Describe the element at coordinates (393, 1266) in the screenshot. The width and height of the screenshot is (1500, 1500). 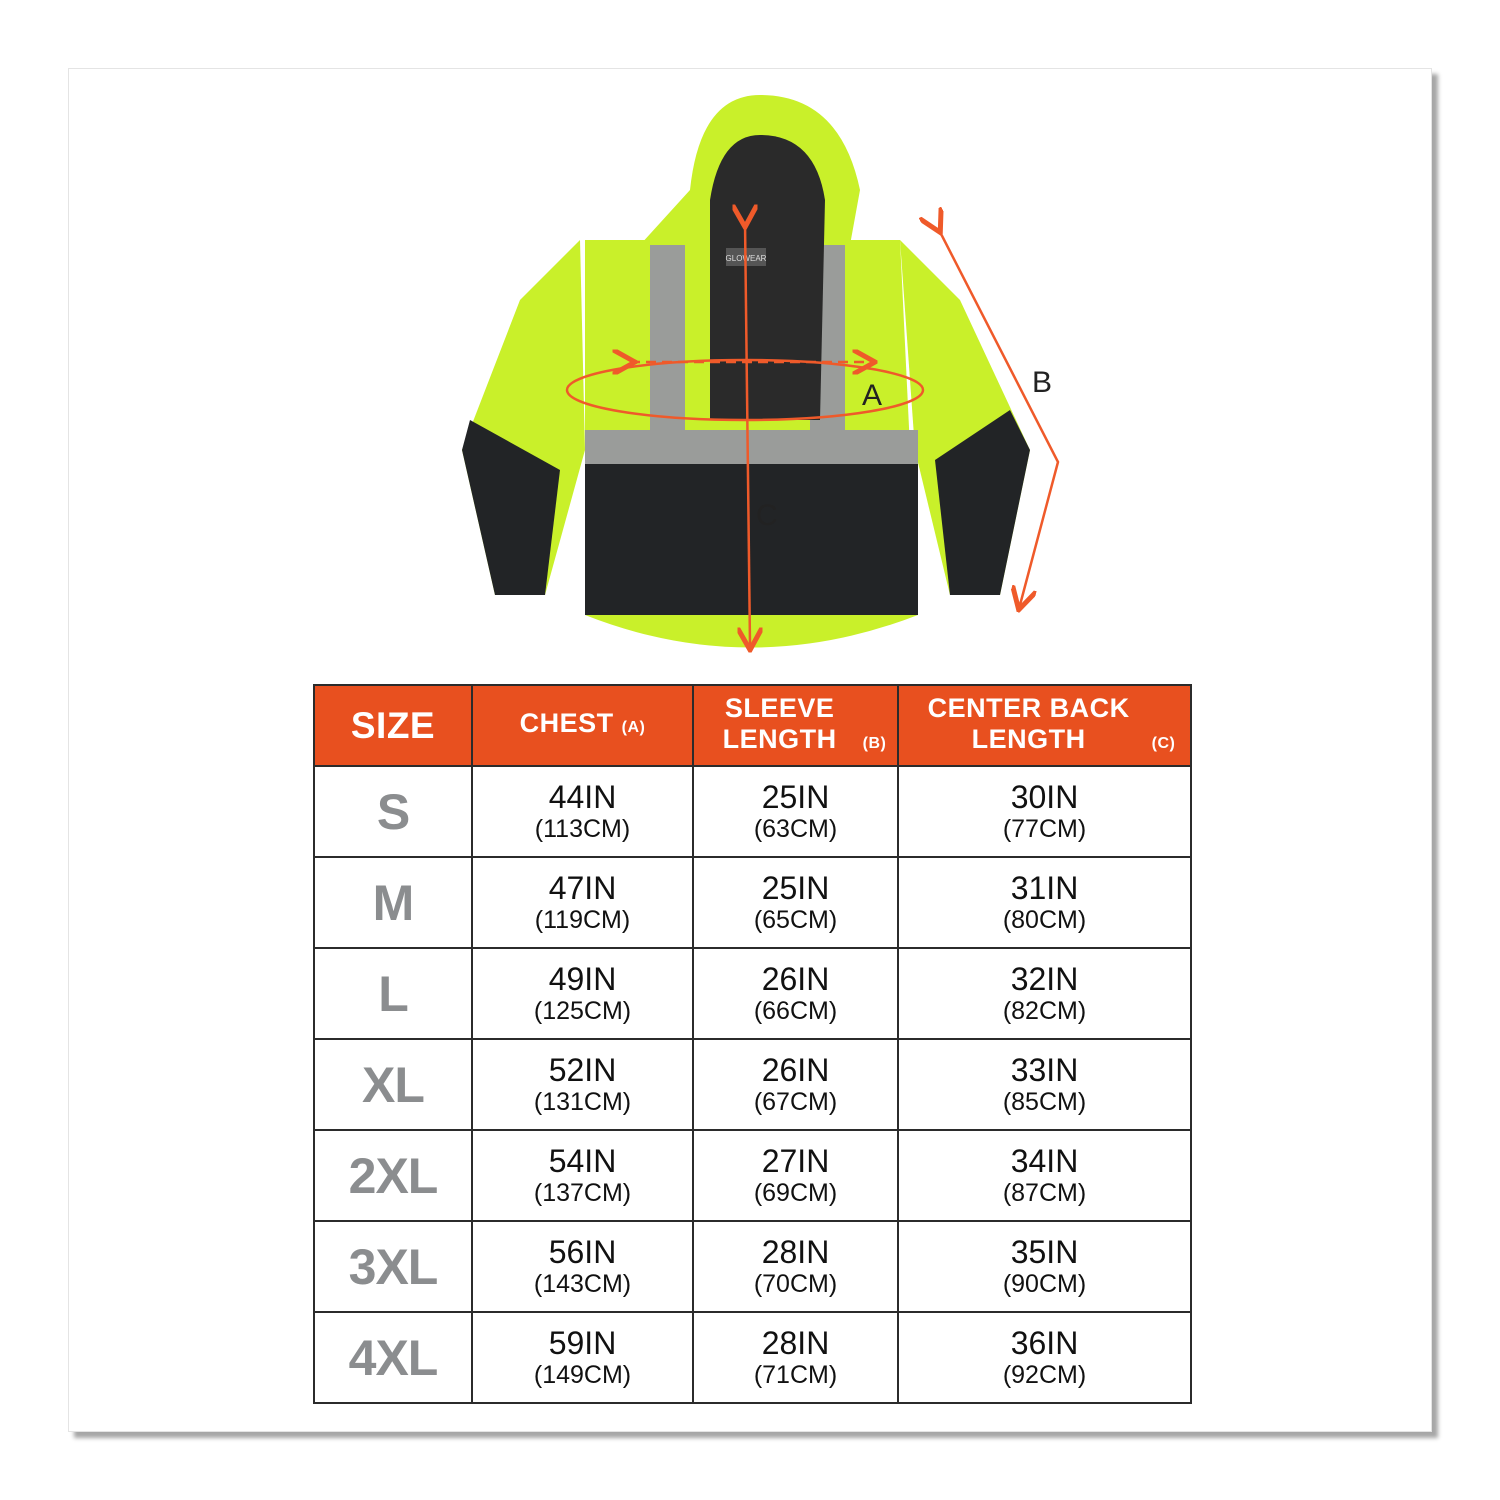
I see `size-cell: 3XL` at that location.